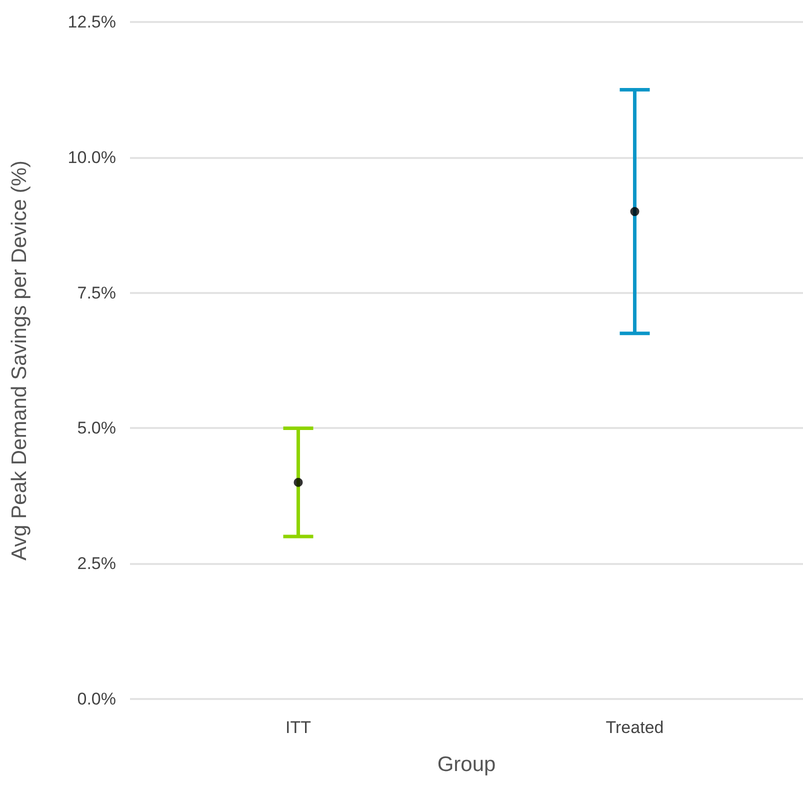  I want to click on x-tick-label: Treated, so click(635, 727).